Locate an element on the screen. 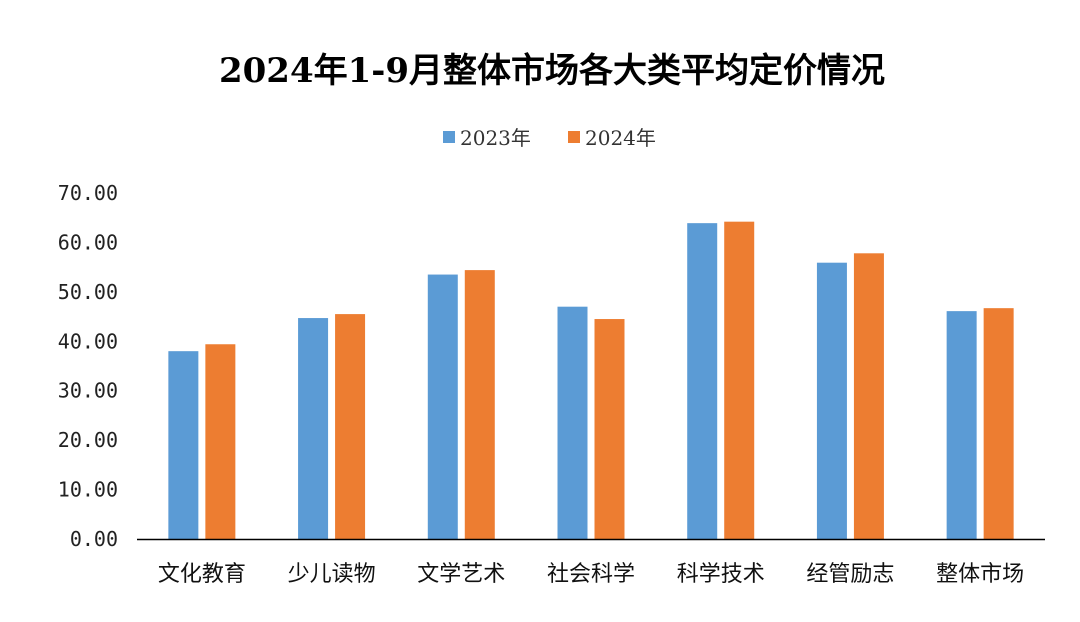 Image resolution: width=1080 pixels, height=622 pixels. y-tick-label: 60.00 is located at coordinates (88, 242).